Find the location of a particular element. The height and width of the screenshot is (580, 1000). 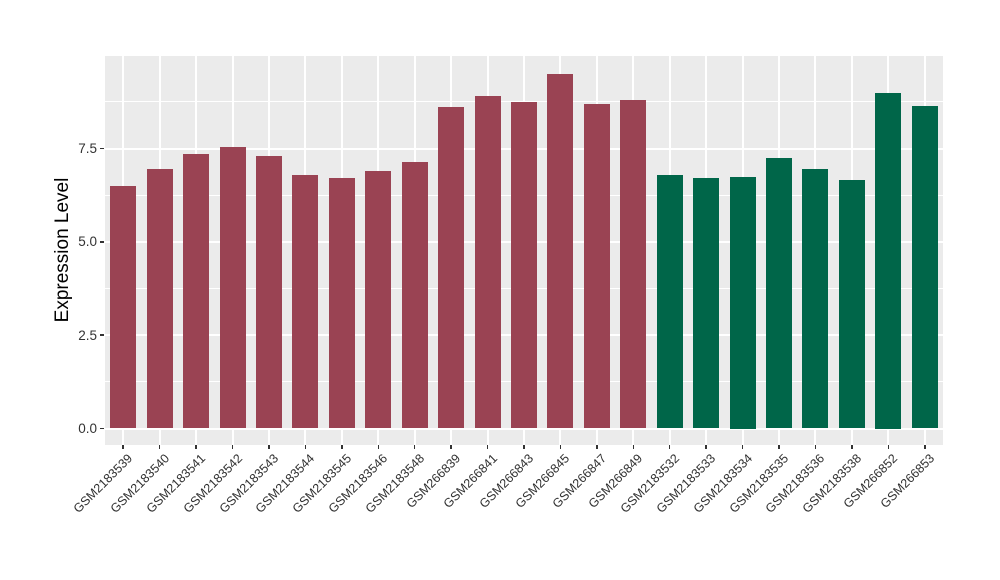

bar-GSM2183548 is located at coordinates (414, 295).